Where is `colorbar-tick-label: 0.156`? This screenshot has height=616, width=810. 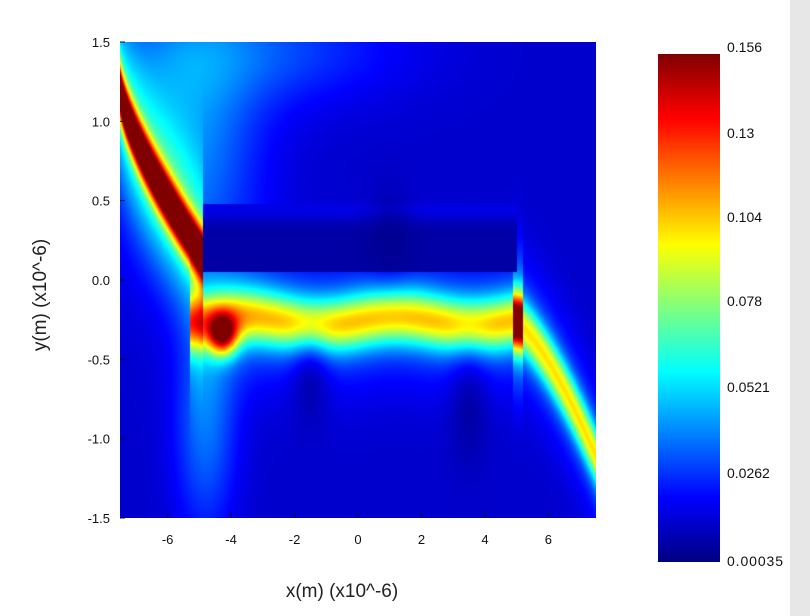
colorbar-tick-label: 0.156 is located at coordinates (744, 47).